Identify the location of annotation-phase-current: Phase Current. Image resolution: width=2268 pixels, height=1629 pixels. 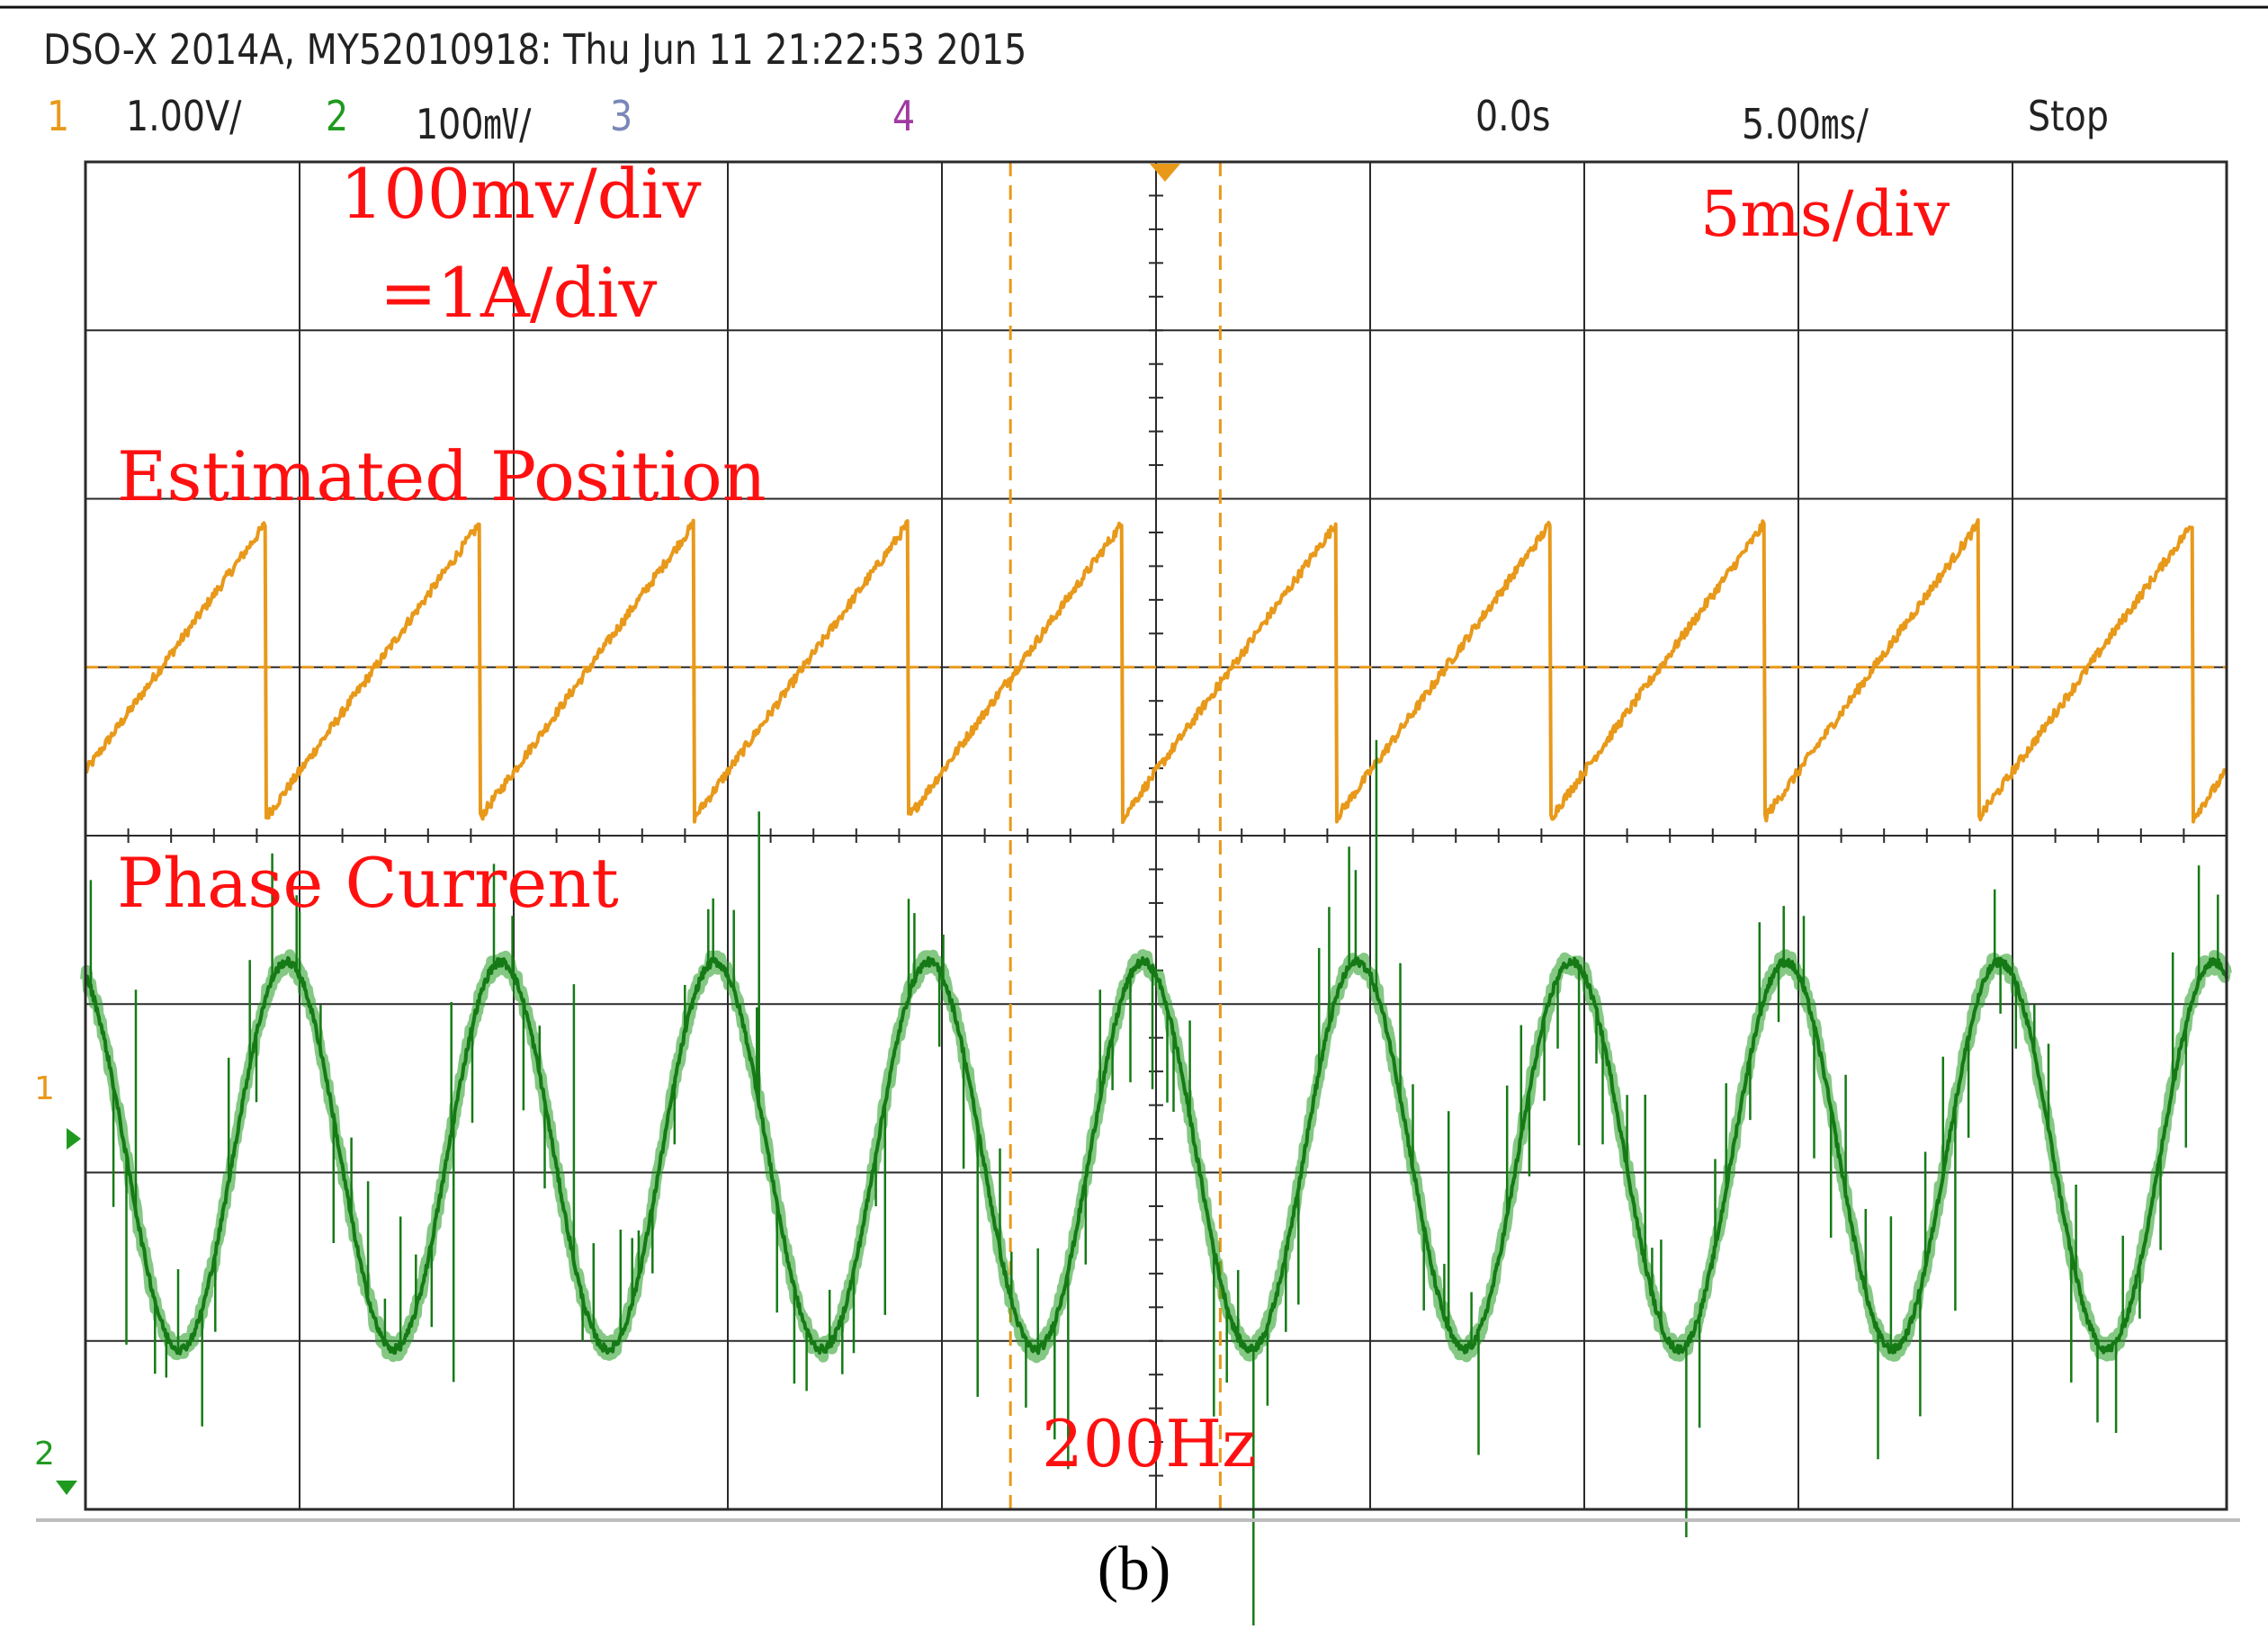
(368, 883).